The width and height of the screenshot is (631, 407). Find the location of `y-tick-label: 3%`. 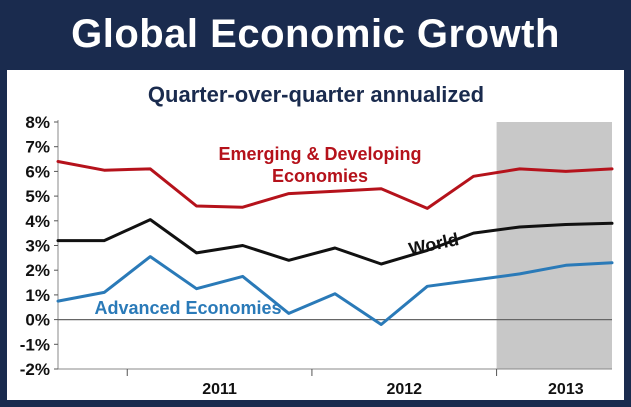

y-tick-label: 3% is located at coordinates (37, 246).